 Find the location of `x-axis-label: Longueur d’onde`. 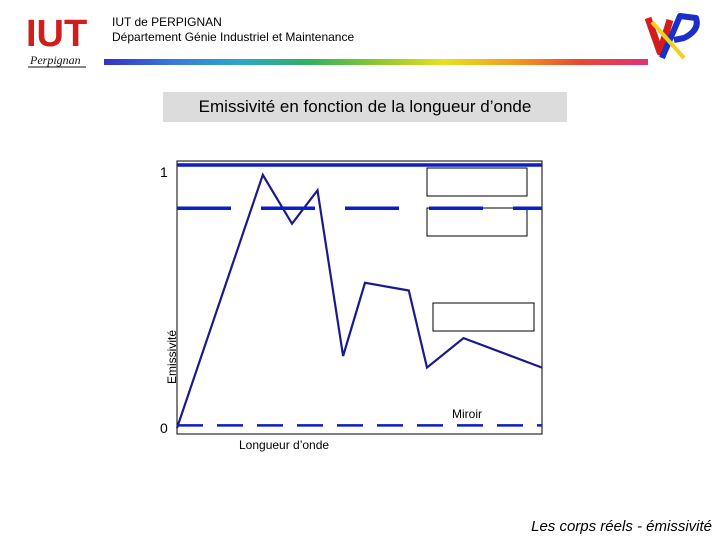

x-axis-label: Longueur d’onde is located at coordinates (284, 445).